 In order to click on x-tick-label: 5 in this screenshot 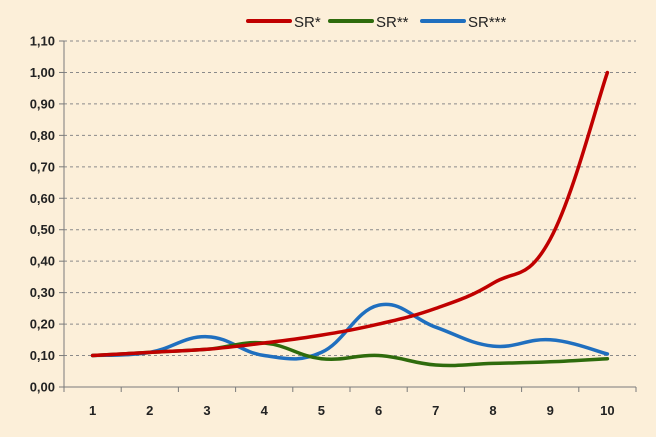, I will do `click(321, 410)`.